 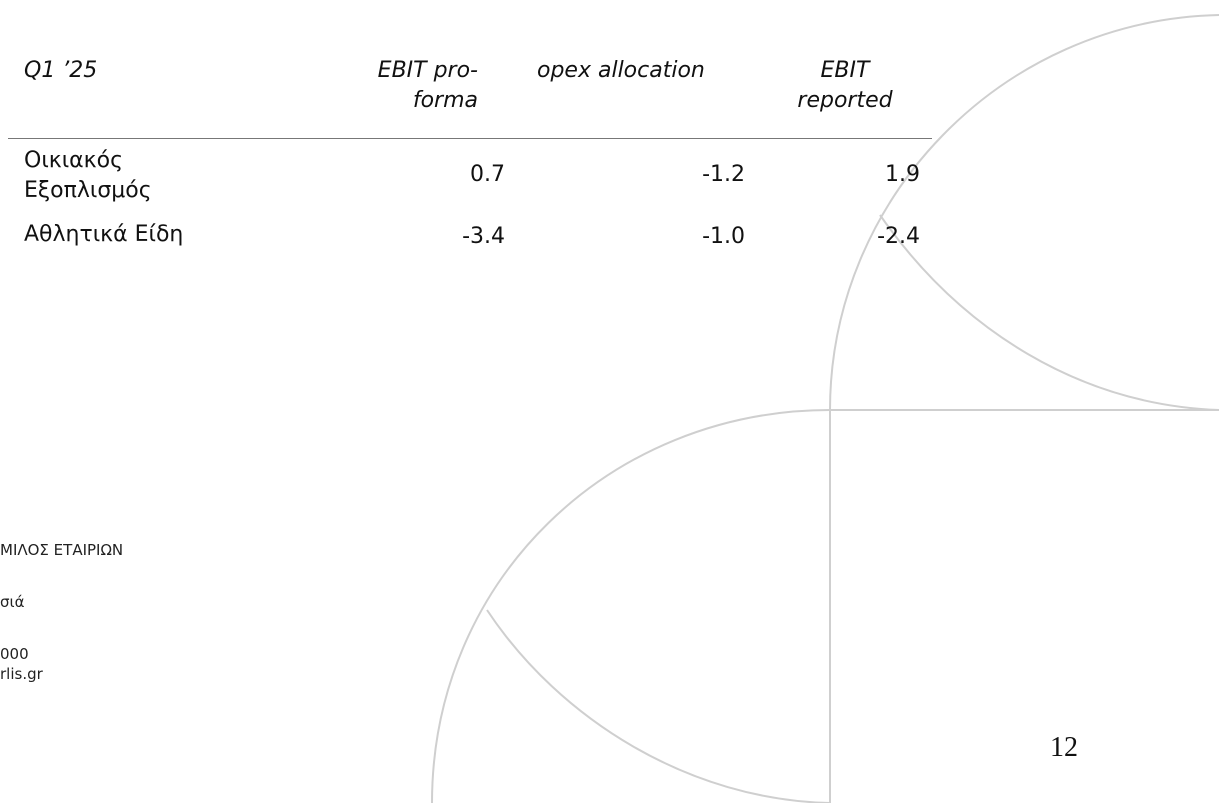 I want to click on header-cell: opex allocation, so click(x=621, y=70).